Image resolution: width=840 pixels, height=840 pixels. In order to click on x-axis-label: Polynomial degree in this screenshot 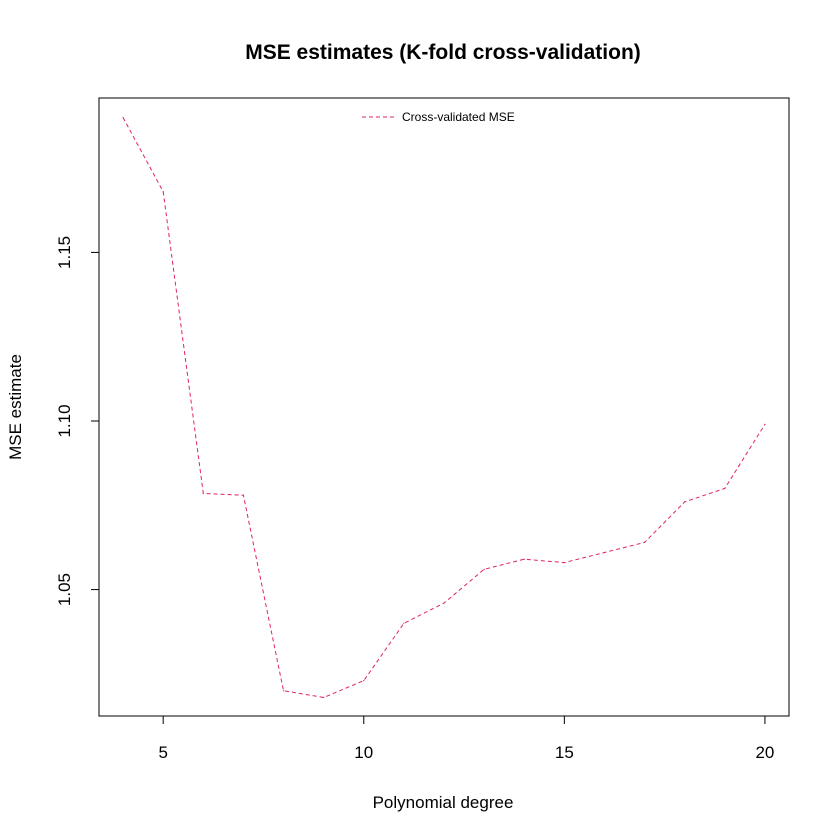, I will do `click(443, 802)`.